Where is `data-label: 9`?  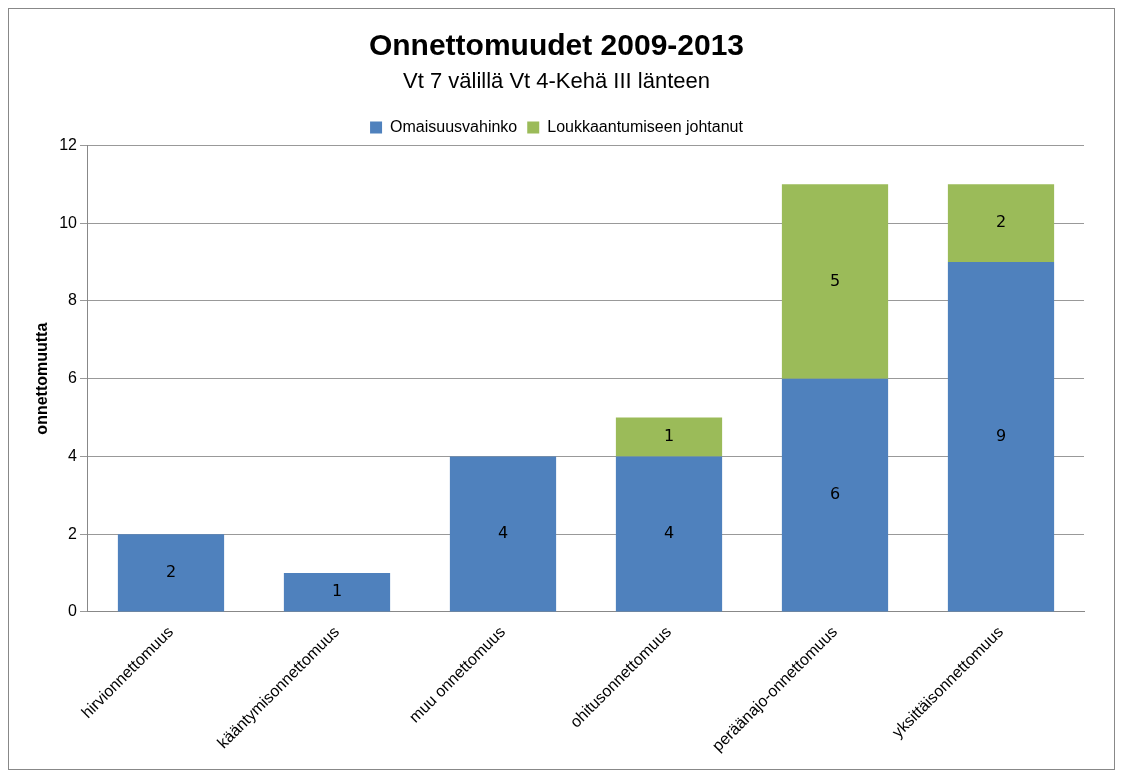 data-label: 9 is located at coordinates (1001, 435).